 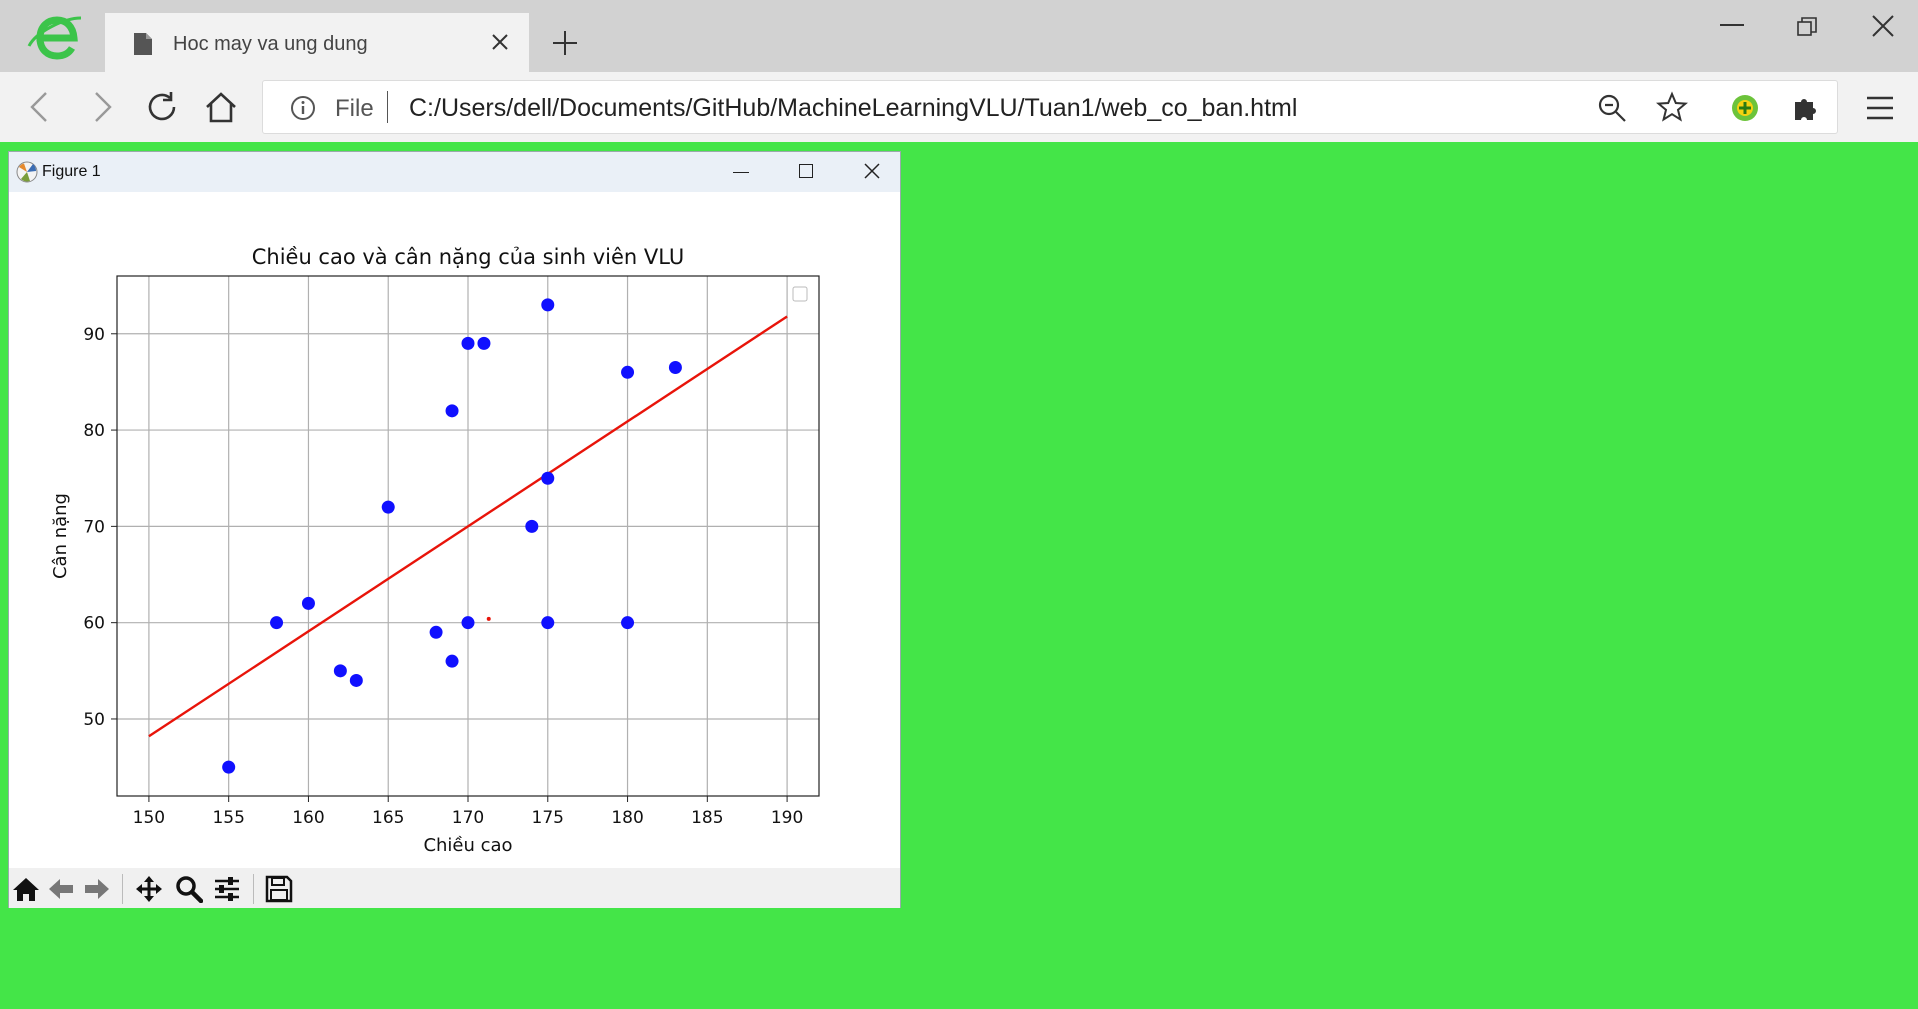 What do you see at coordinates (500, 42) in the screenshot?
I see `tab-close-icon` at bounding box center [500, 42].